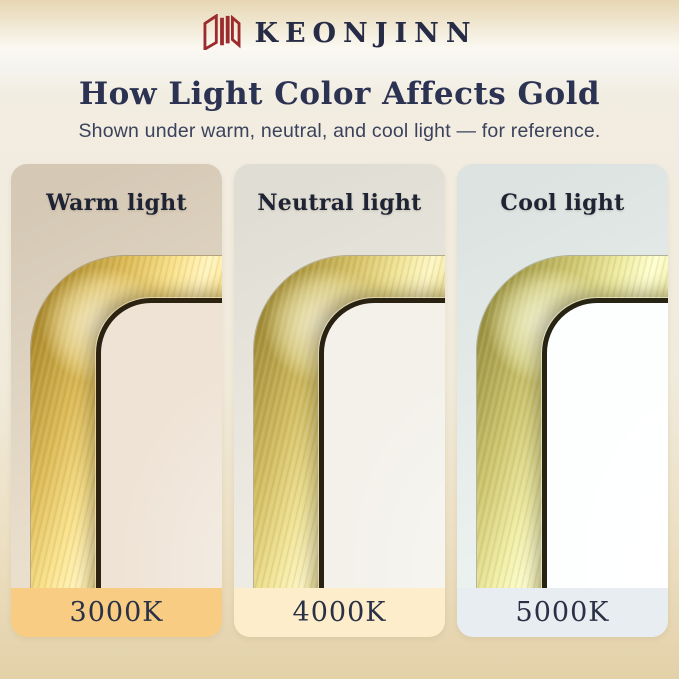  I want to click on panel-label: Neutral light, so click(339, 203).